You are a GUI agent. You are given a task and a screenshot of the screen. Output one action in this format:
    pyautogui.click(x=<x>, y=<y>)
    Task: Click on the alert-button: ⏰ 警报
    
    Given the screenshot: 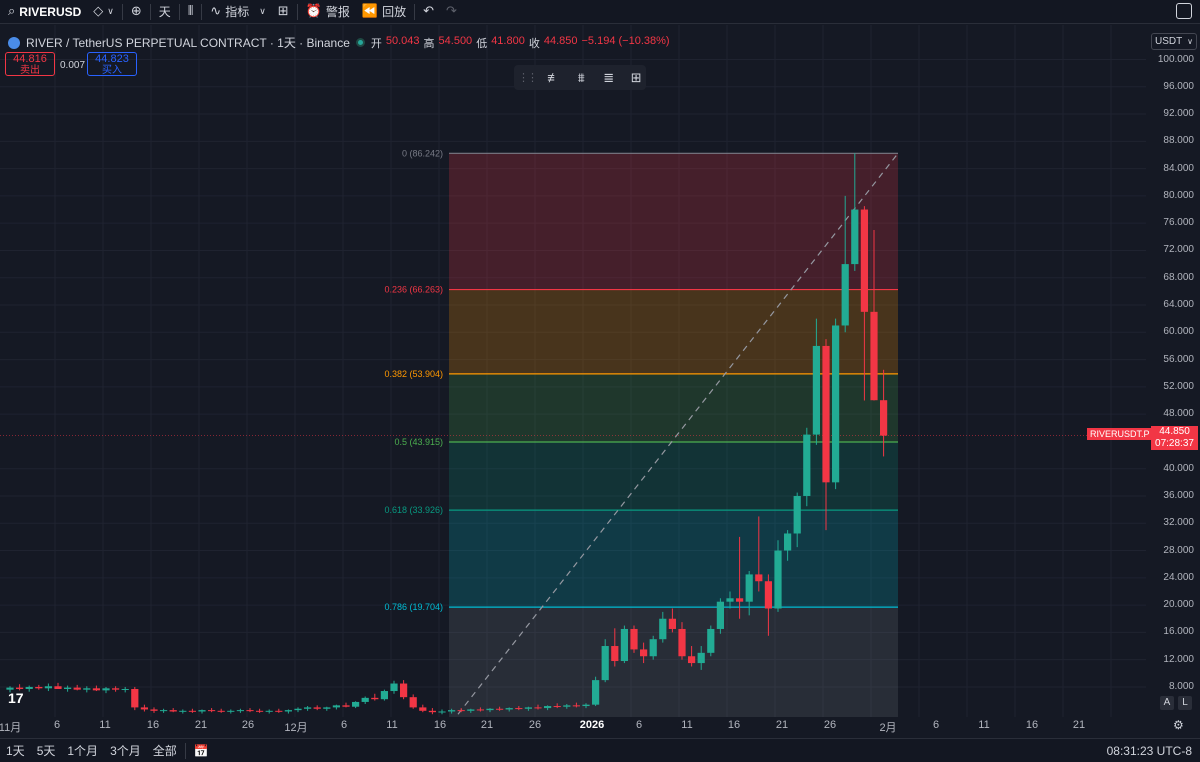 What is the action you would take?
    pyautogui.click(x=328, y=12)
    